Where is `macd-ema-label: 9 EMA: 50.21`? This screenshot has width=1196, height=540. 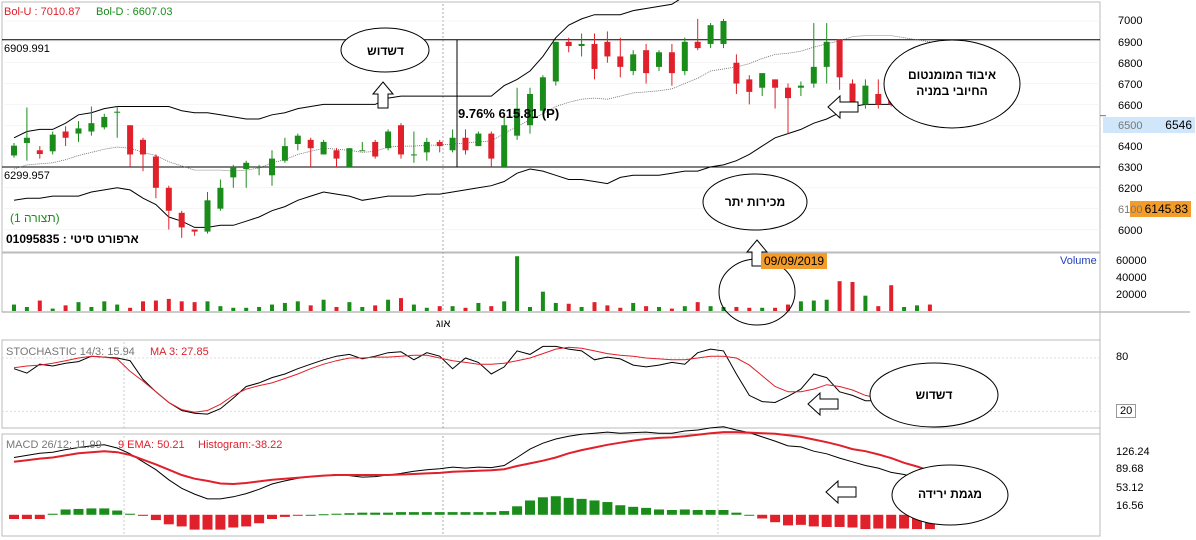
macd-ema-label: 9 EMA: 50.21 is located at coordinates (151, 445).